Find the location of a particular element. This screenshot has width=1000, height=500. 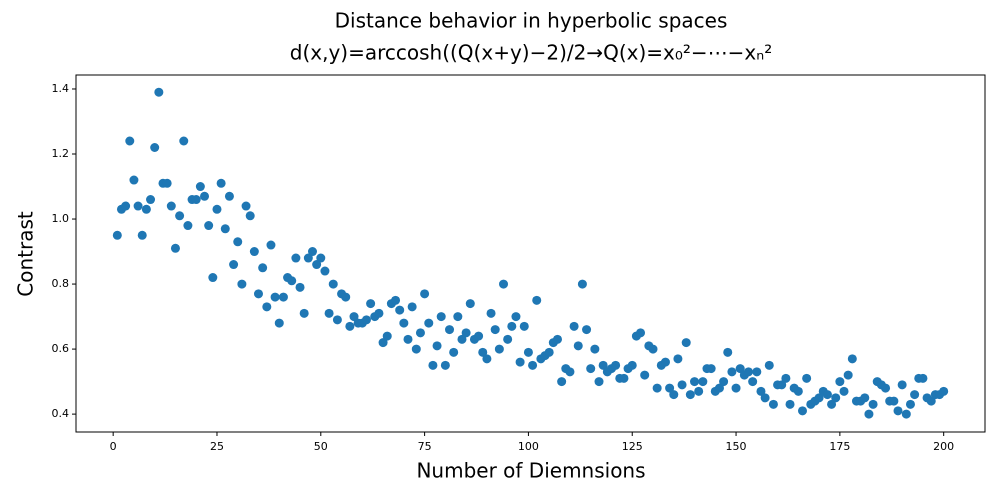

y-tick-label: 0.4 is located at coordinates (61, 413).